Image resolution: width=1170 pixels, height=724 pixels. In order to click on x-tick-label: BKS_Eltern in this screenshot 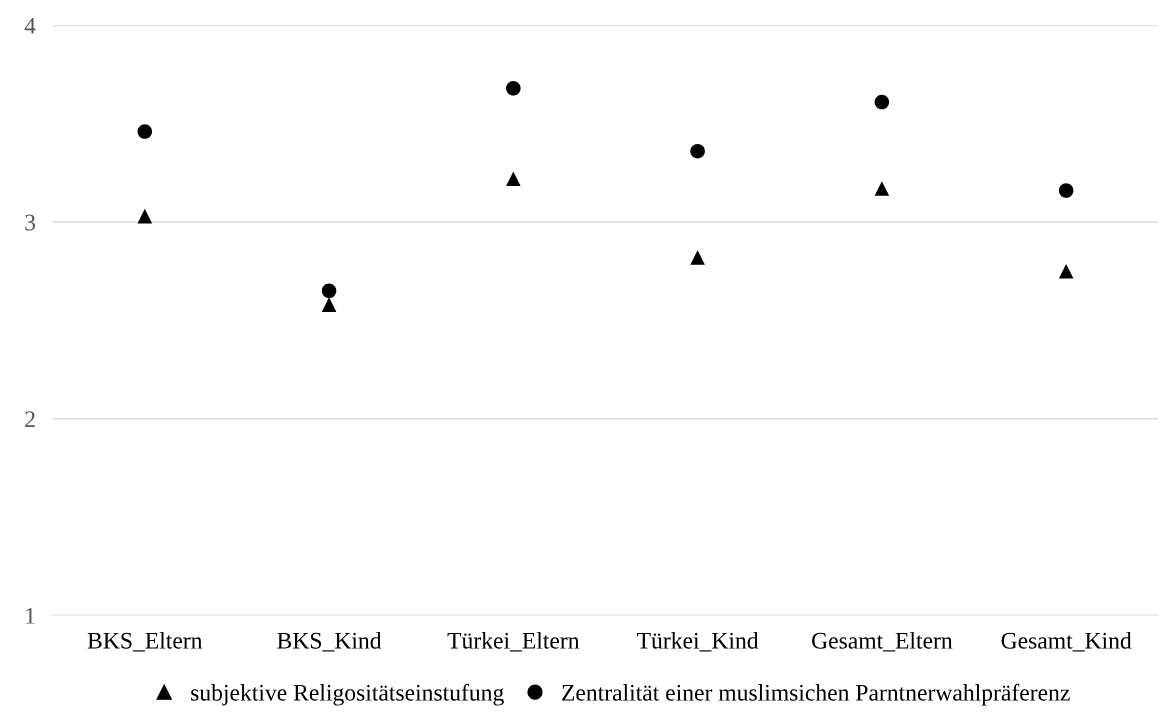, I will do `click(145, 642)`.